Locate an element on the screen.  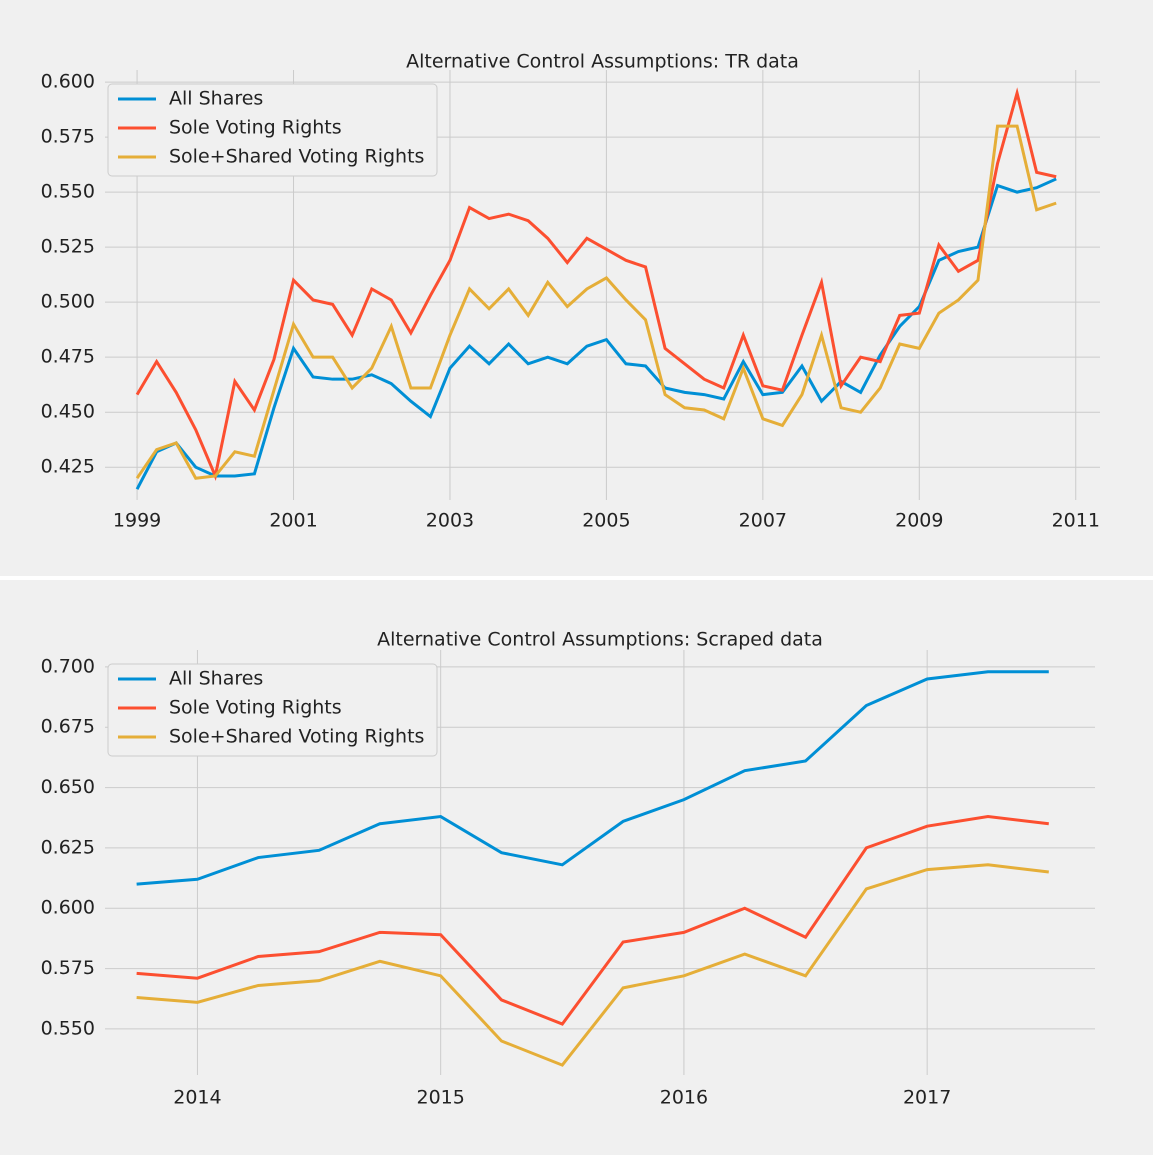
x-tick-label: 2011 is located at coordinates (1076, 521).